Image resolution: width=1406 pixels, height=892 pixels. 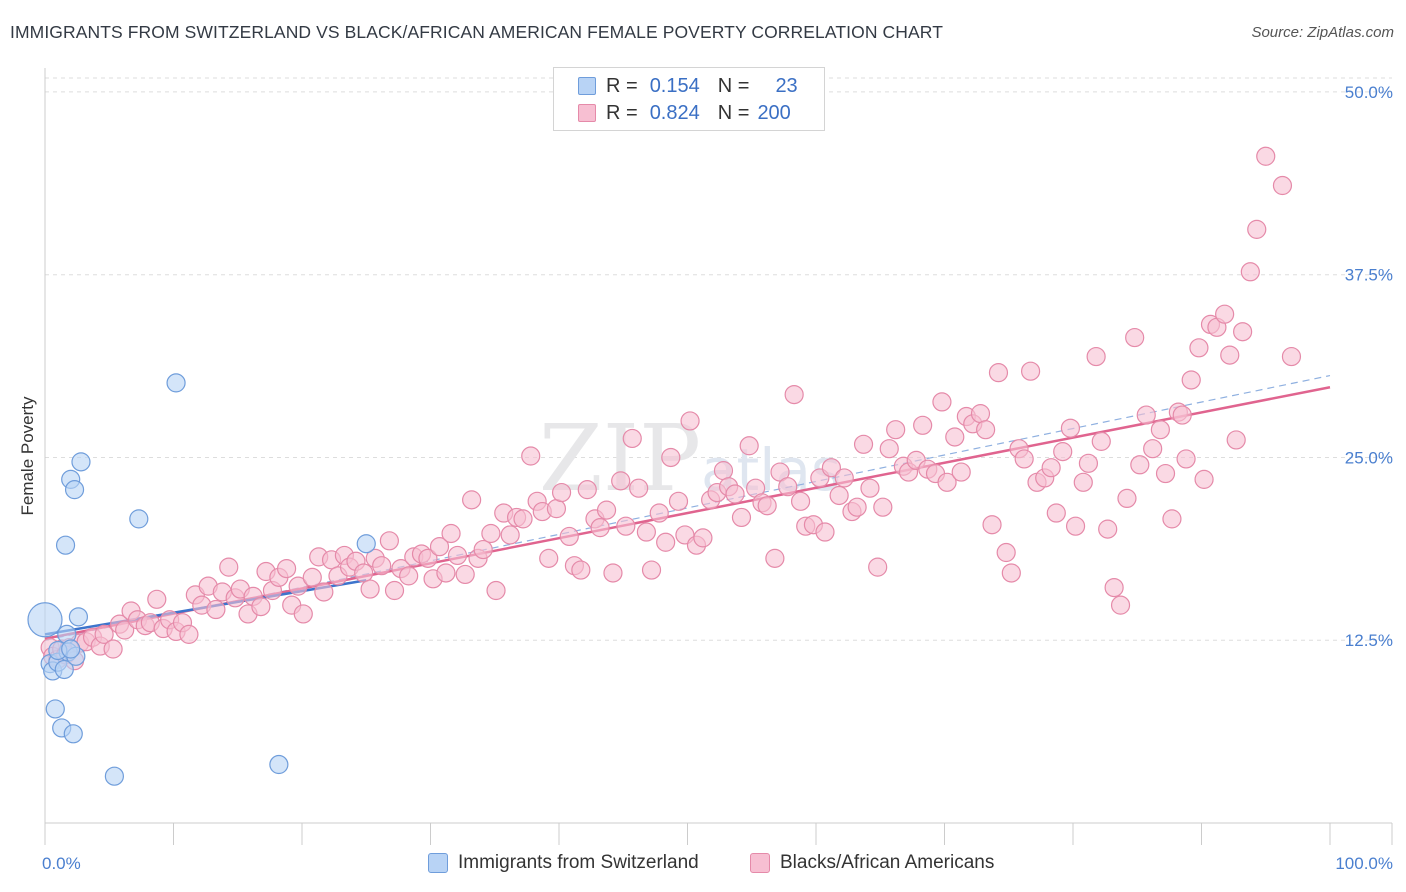 I want to click on correlation-legend: R = 0.154 N = 23 R = 0.824 N = 200, so click(x=689, y=99).